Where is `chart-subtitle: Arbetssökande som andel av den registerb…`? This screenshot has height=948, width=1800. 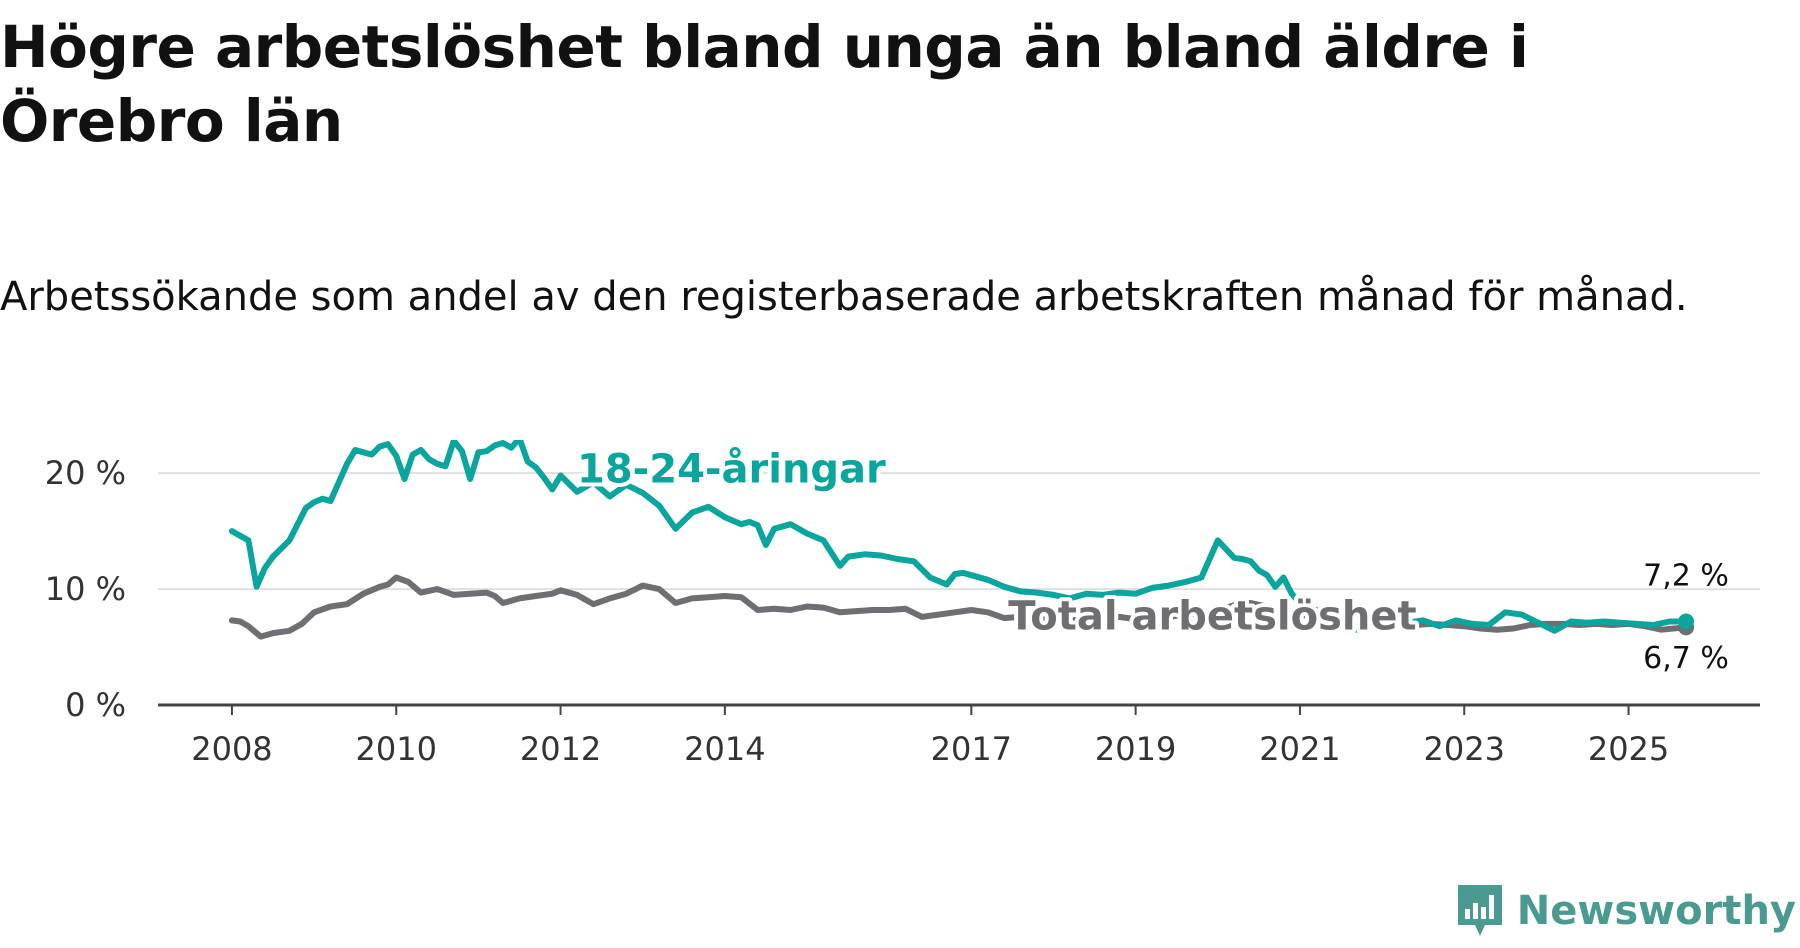 chart-subtitle: Arbetssökande som andel av den registerb… is located at coordinates (844, 297).